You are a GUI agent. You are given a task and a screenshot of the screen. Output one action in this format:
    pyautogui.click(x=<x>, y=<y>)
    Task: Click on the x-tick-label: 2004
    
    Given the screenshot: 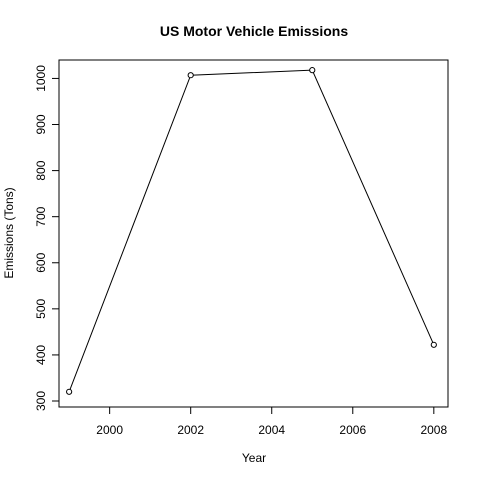 What is the action you would take?
    pyautogui.click(x=271, y=430)
    